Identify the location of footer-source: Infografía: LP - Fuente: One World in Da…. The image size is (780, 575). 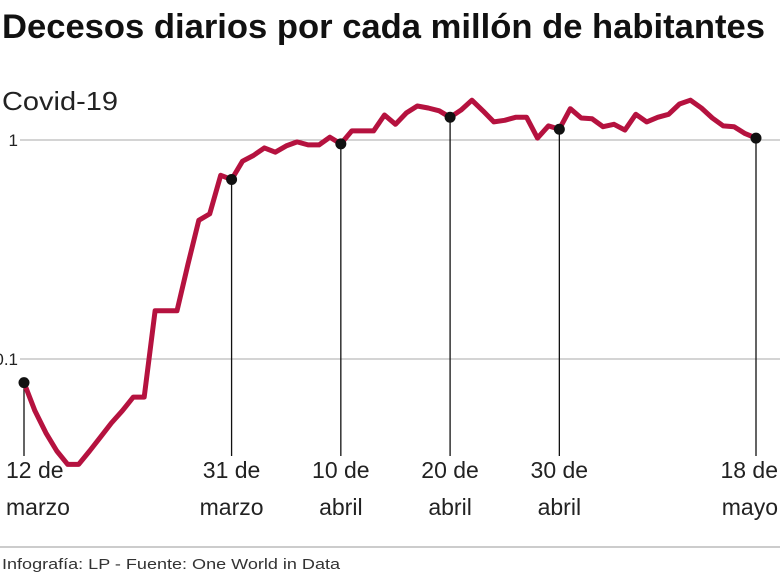
(171, 564).